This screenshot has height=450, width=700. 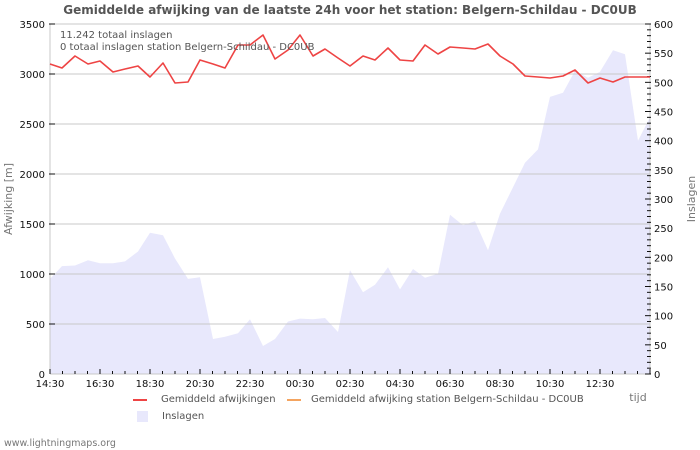 I want to click on x-tick-label: 10:30, so click(x=550, y=384).